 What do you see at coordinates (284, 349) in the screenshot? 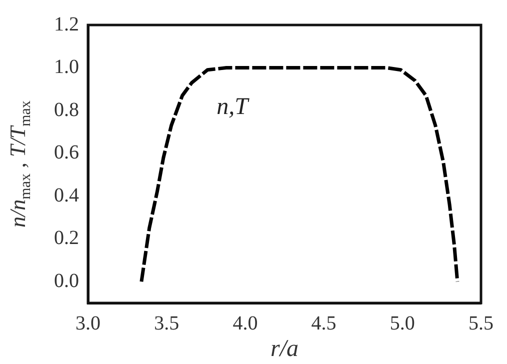
I see `x-axis-title: r/a` at bounding box center [284, 349].